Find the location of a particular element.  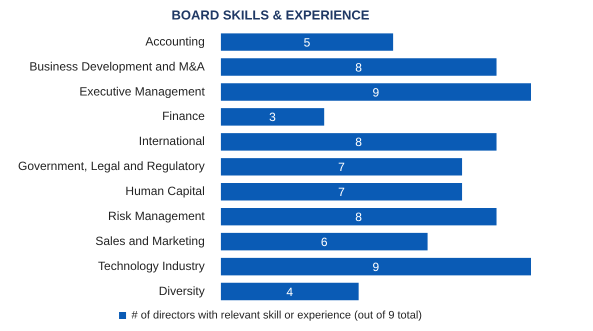

data-label: 4 is located at coordinates (290, 291).